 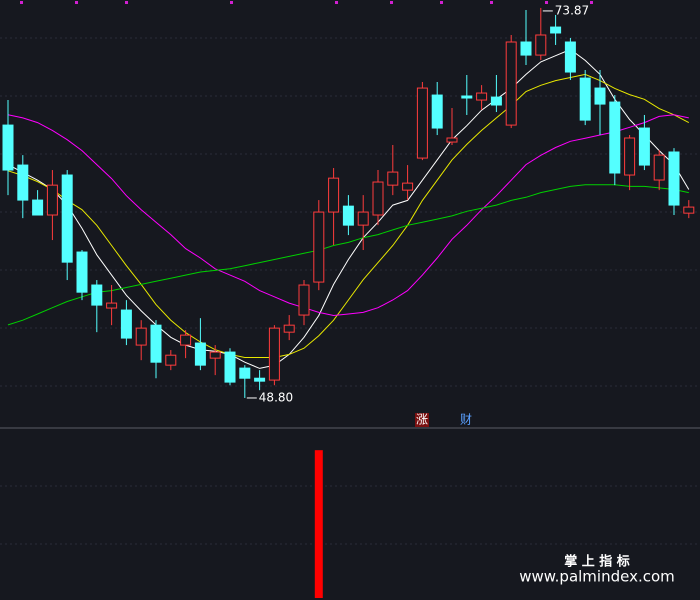 I want to click on watermark: 掌 上 指 标, so click(x=597, y=562).